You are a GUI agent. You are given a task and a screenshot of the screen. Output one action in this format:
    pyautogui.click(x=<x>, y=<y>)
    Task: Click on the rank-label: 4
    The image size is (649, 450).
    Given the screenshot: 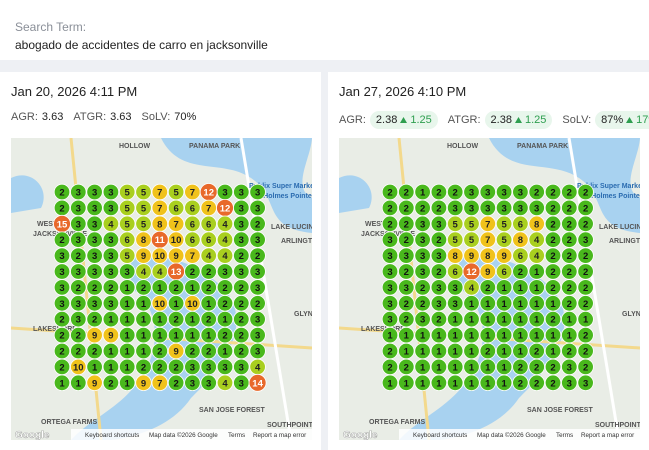 What is the action you would take?
    pyautogui.click(x=209, y=256)
    